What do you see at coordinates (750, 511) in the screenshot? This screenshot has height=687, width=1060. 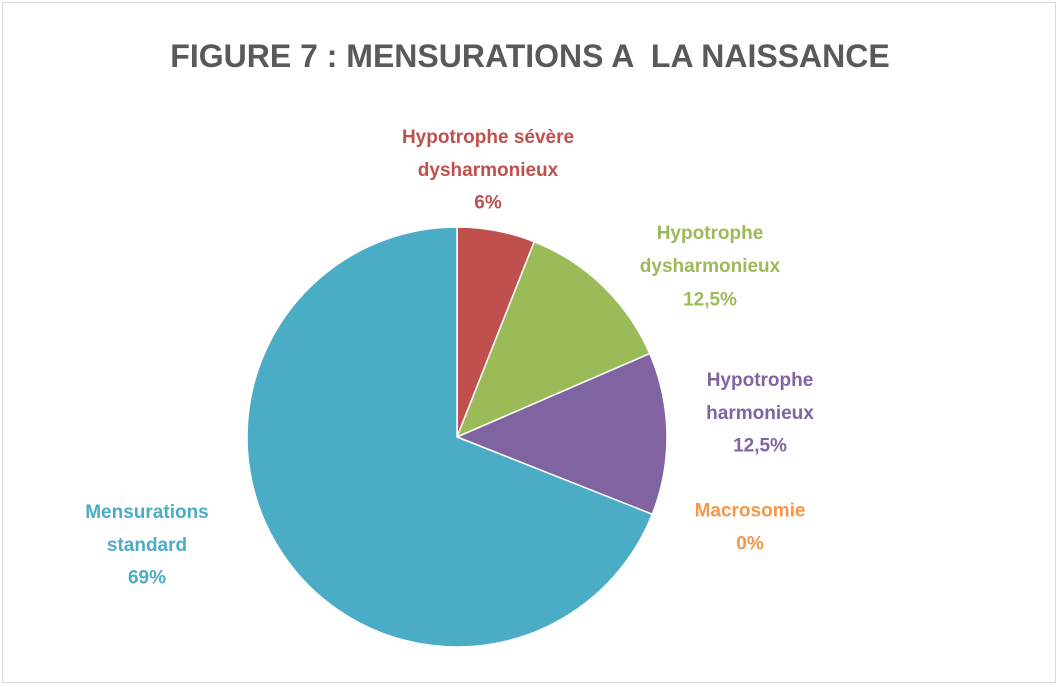 I see `slice-label: Macrosomie` at bounding box center [750, 511].